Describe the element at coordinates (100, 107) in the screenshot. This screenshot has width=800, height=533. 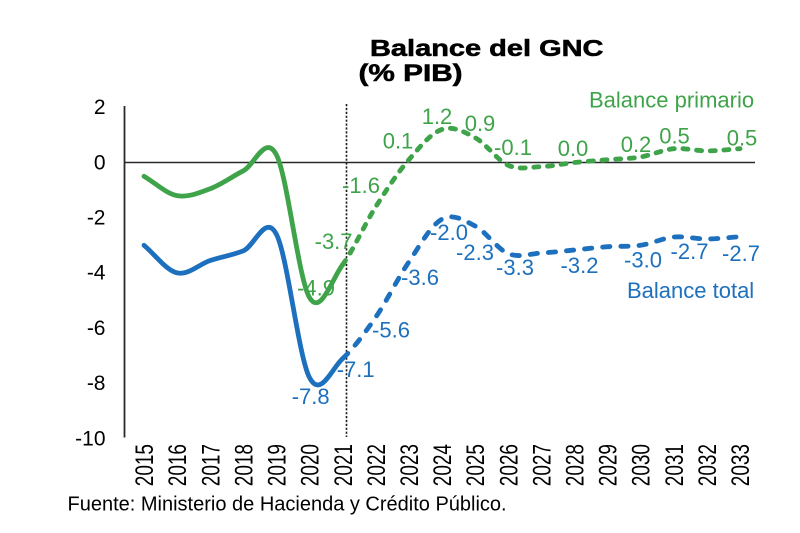
I see `svg-text: 2` at that location.